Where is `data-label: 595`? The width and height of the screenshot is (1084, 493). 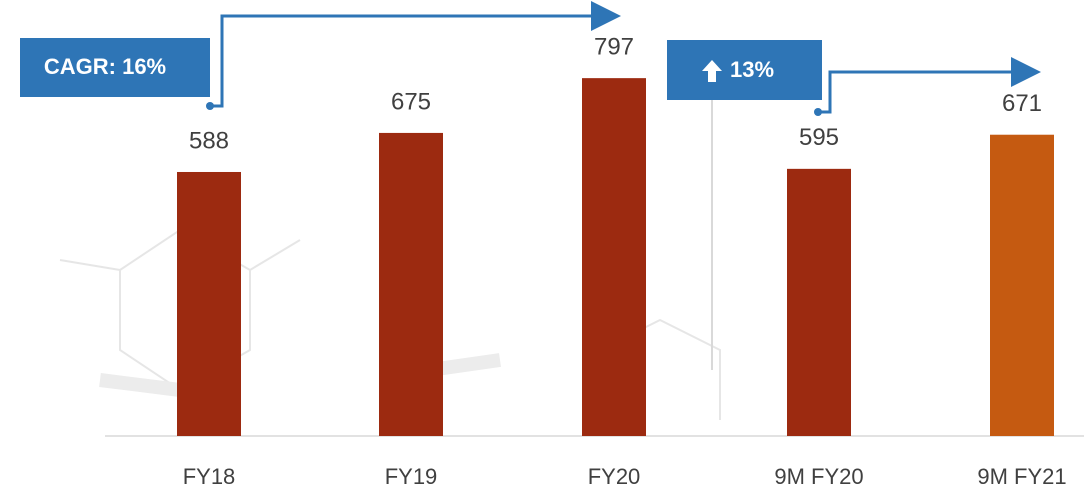 data-label: 595 is located at coordinates (819, 137).